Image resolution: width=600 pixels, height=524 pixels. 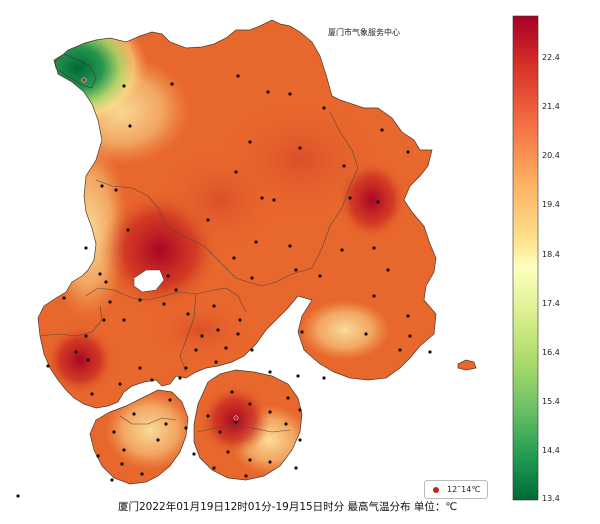 I want to click on colorbar, so click(x=525, y=258).